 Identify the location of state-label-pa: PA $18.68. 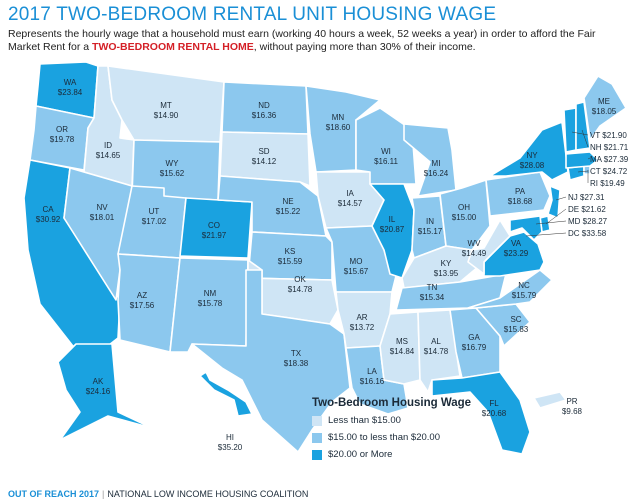
(520, 196).